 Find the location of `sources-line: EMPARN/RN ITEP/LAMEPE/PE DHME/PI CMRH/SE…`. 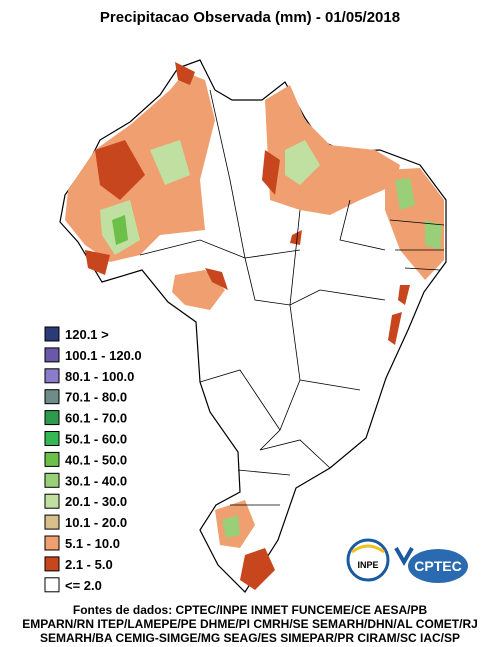

sources-line: EMPARN/RN ITEP/LAMEPE/PE DHME/PI CMRH/SE… is located at coordinates (250, 624).